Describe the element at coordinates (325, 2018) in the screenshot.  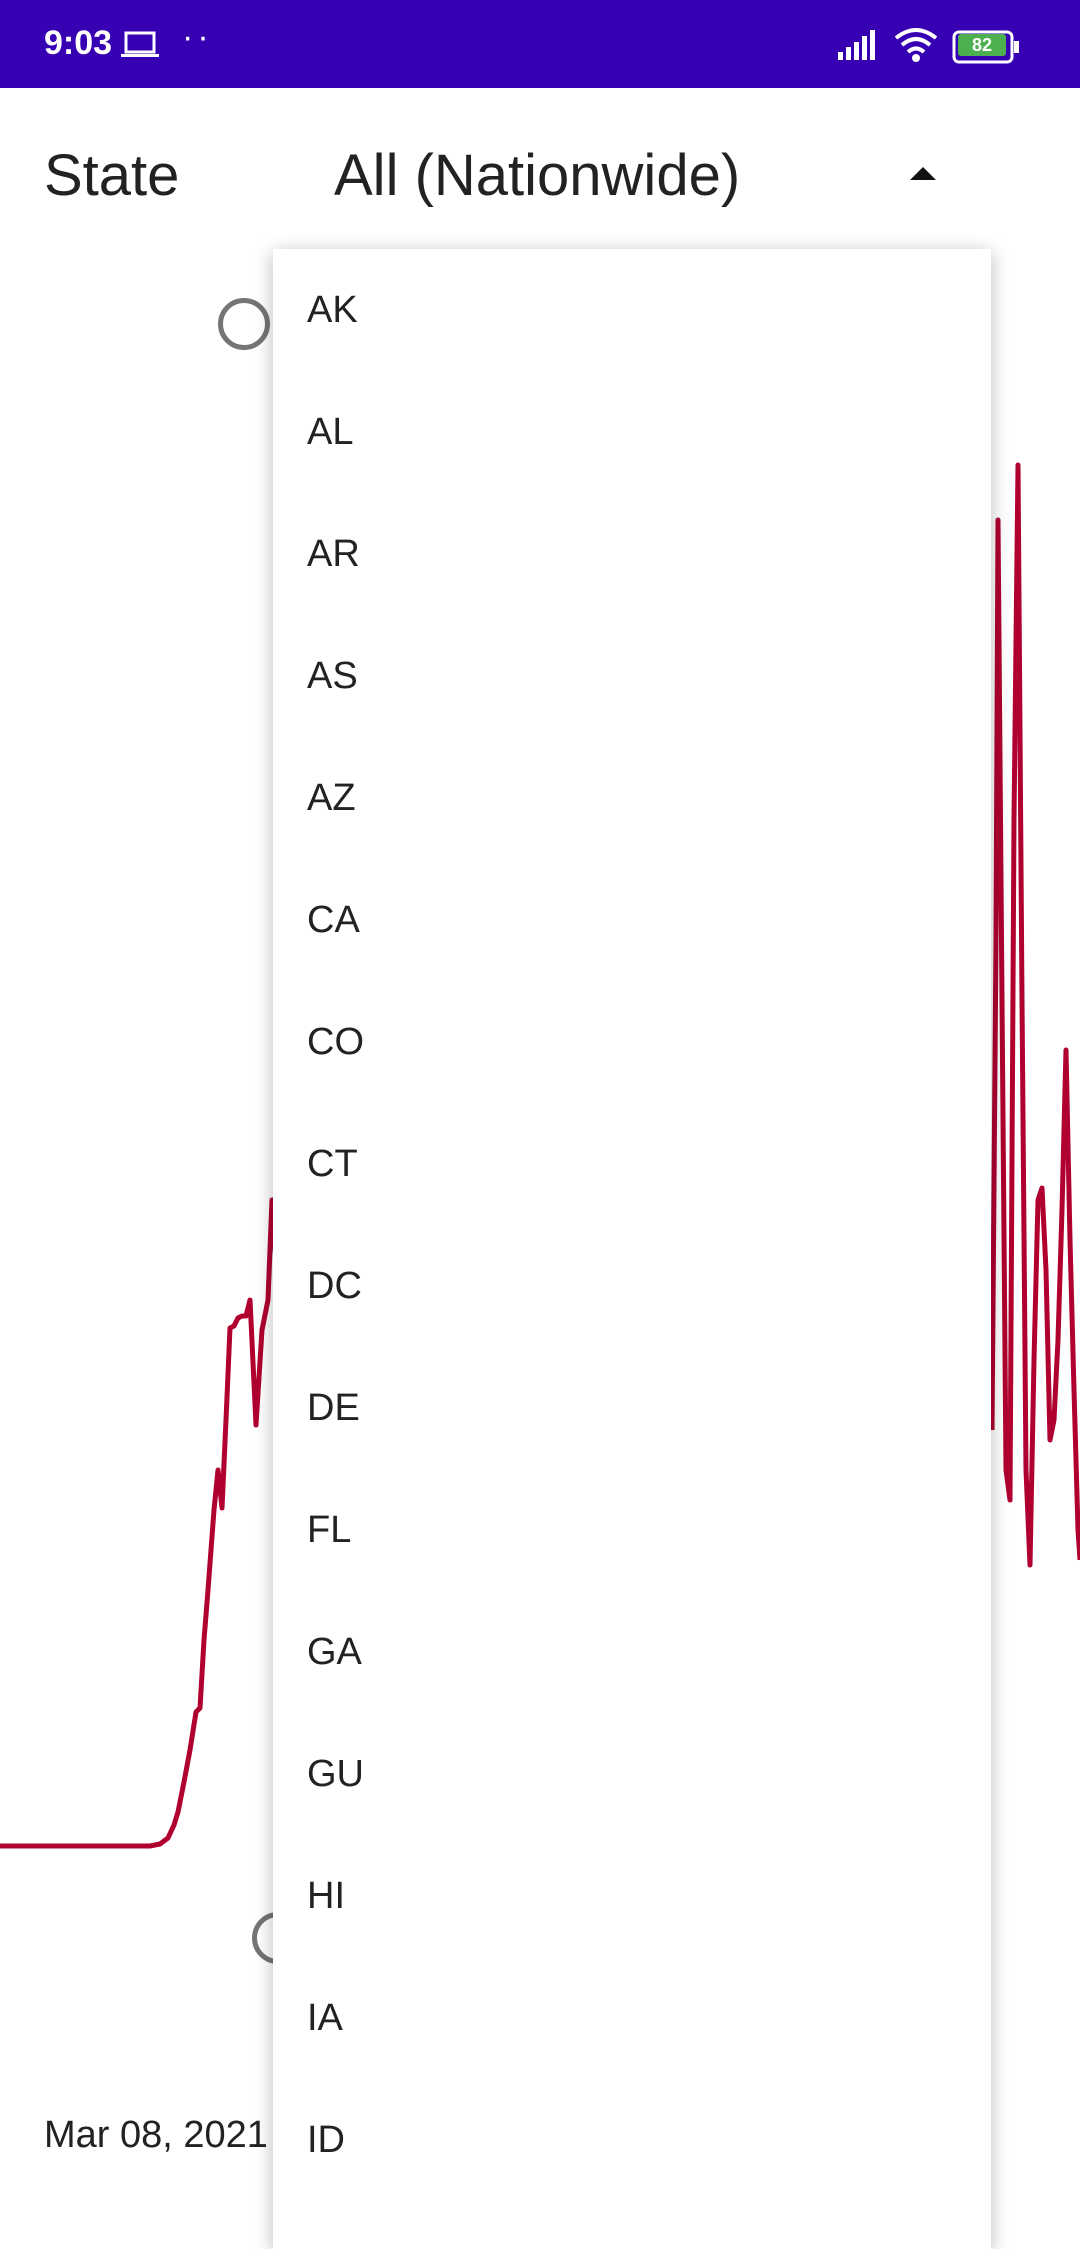
I see `dropdown-item: IA` at that location.